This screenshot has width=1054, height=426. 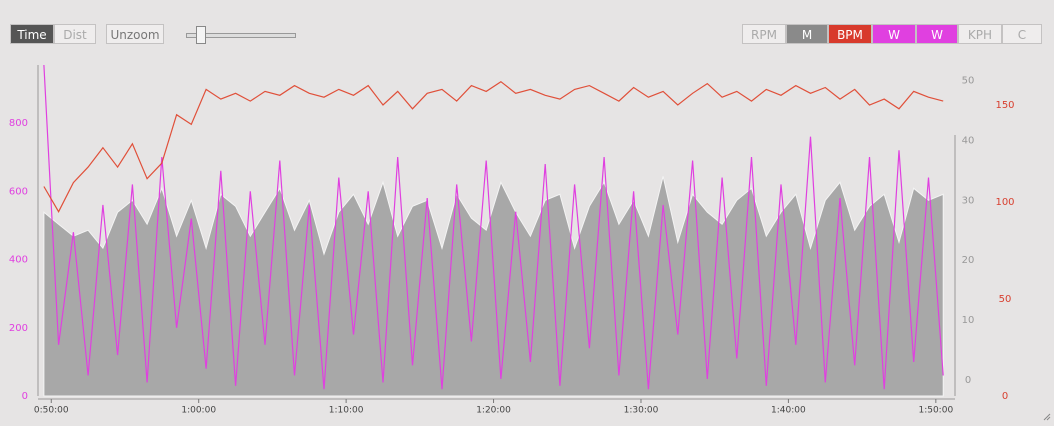 What do you see at coordinates (641, 411) in the screenshot?
I see `x-tick-label: 1:30:00` at bounding box center [641, 411].